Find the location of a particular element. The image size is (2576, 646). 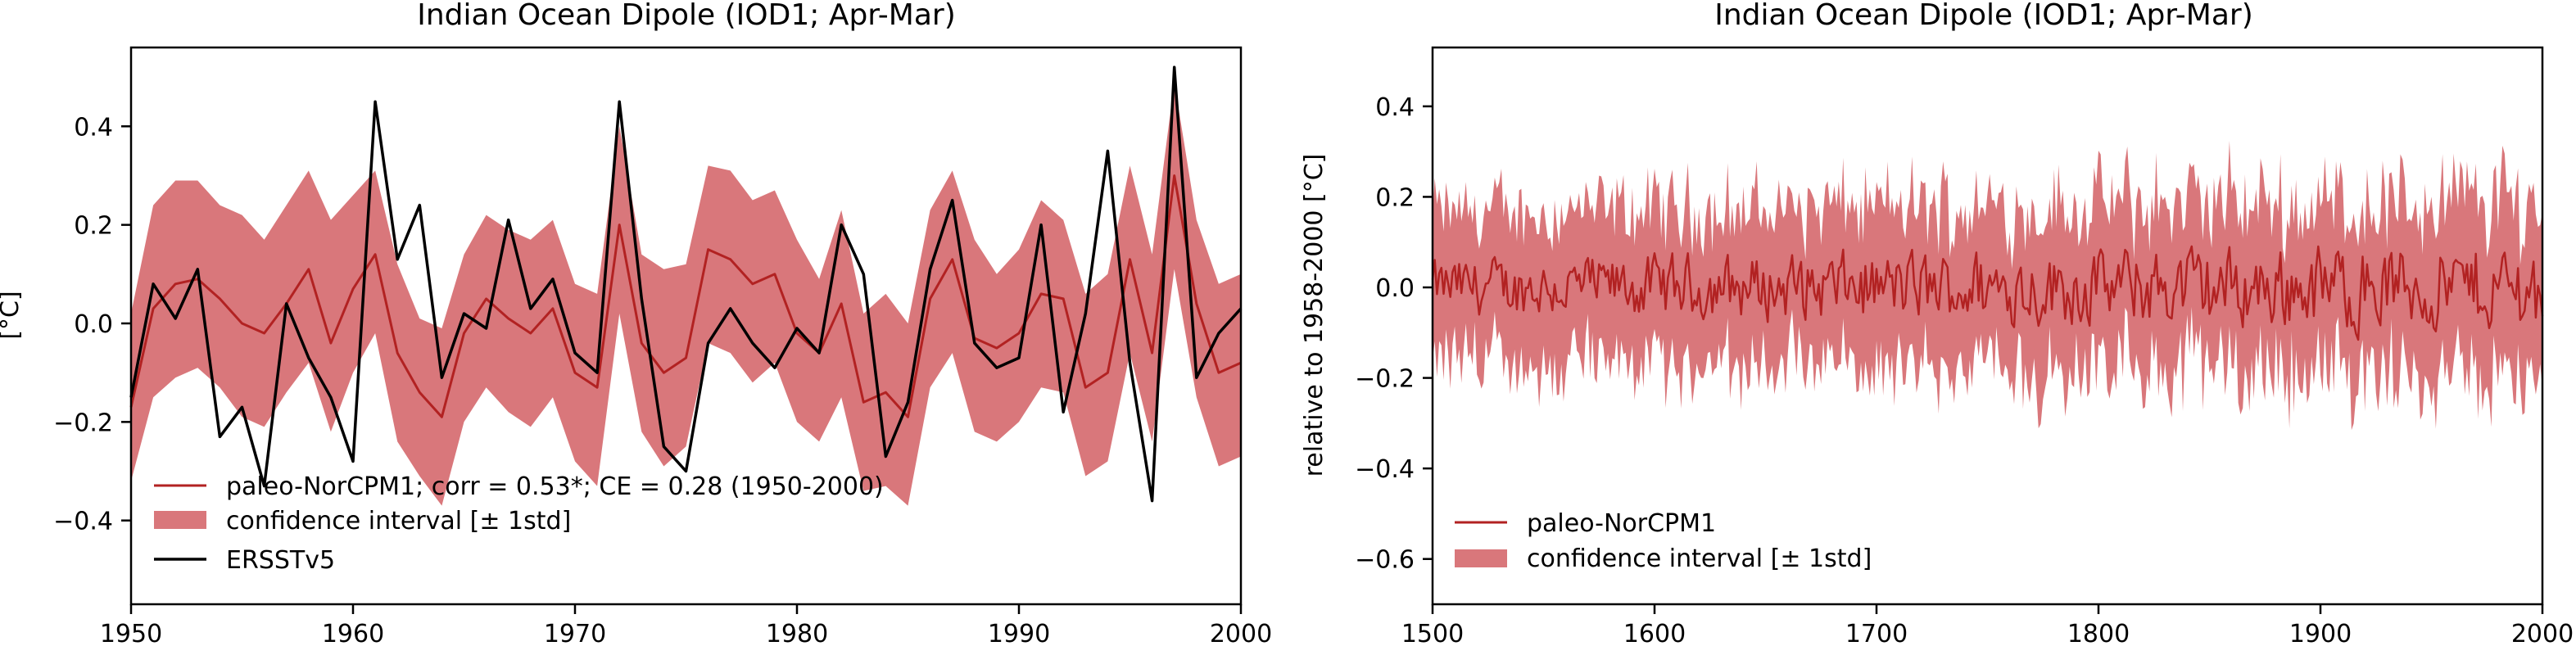

left-y-tick-label: 0.4 is located at coordinates (93, 127).